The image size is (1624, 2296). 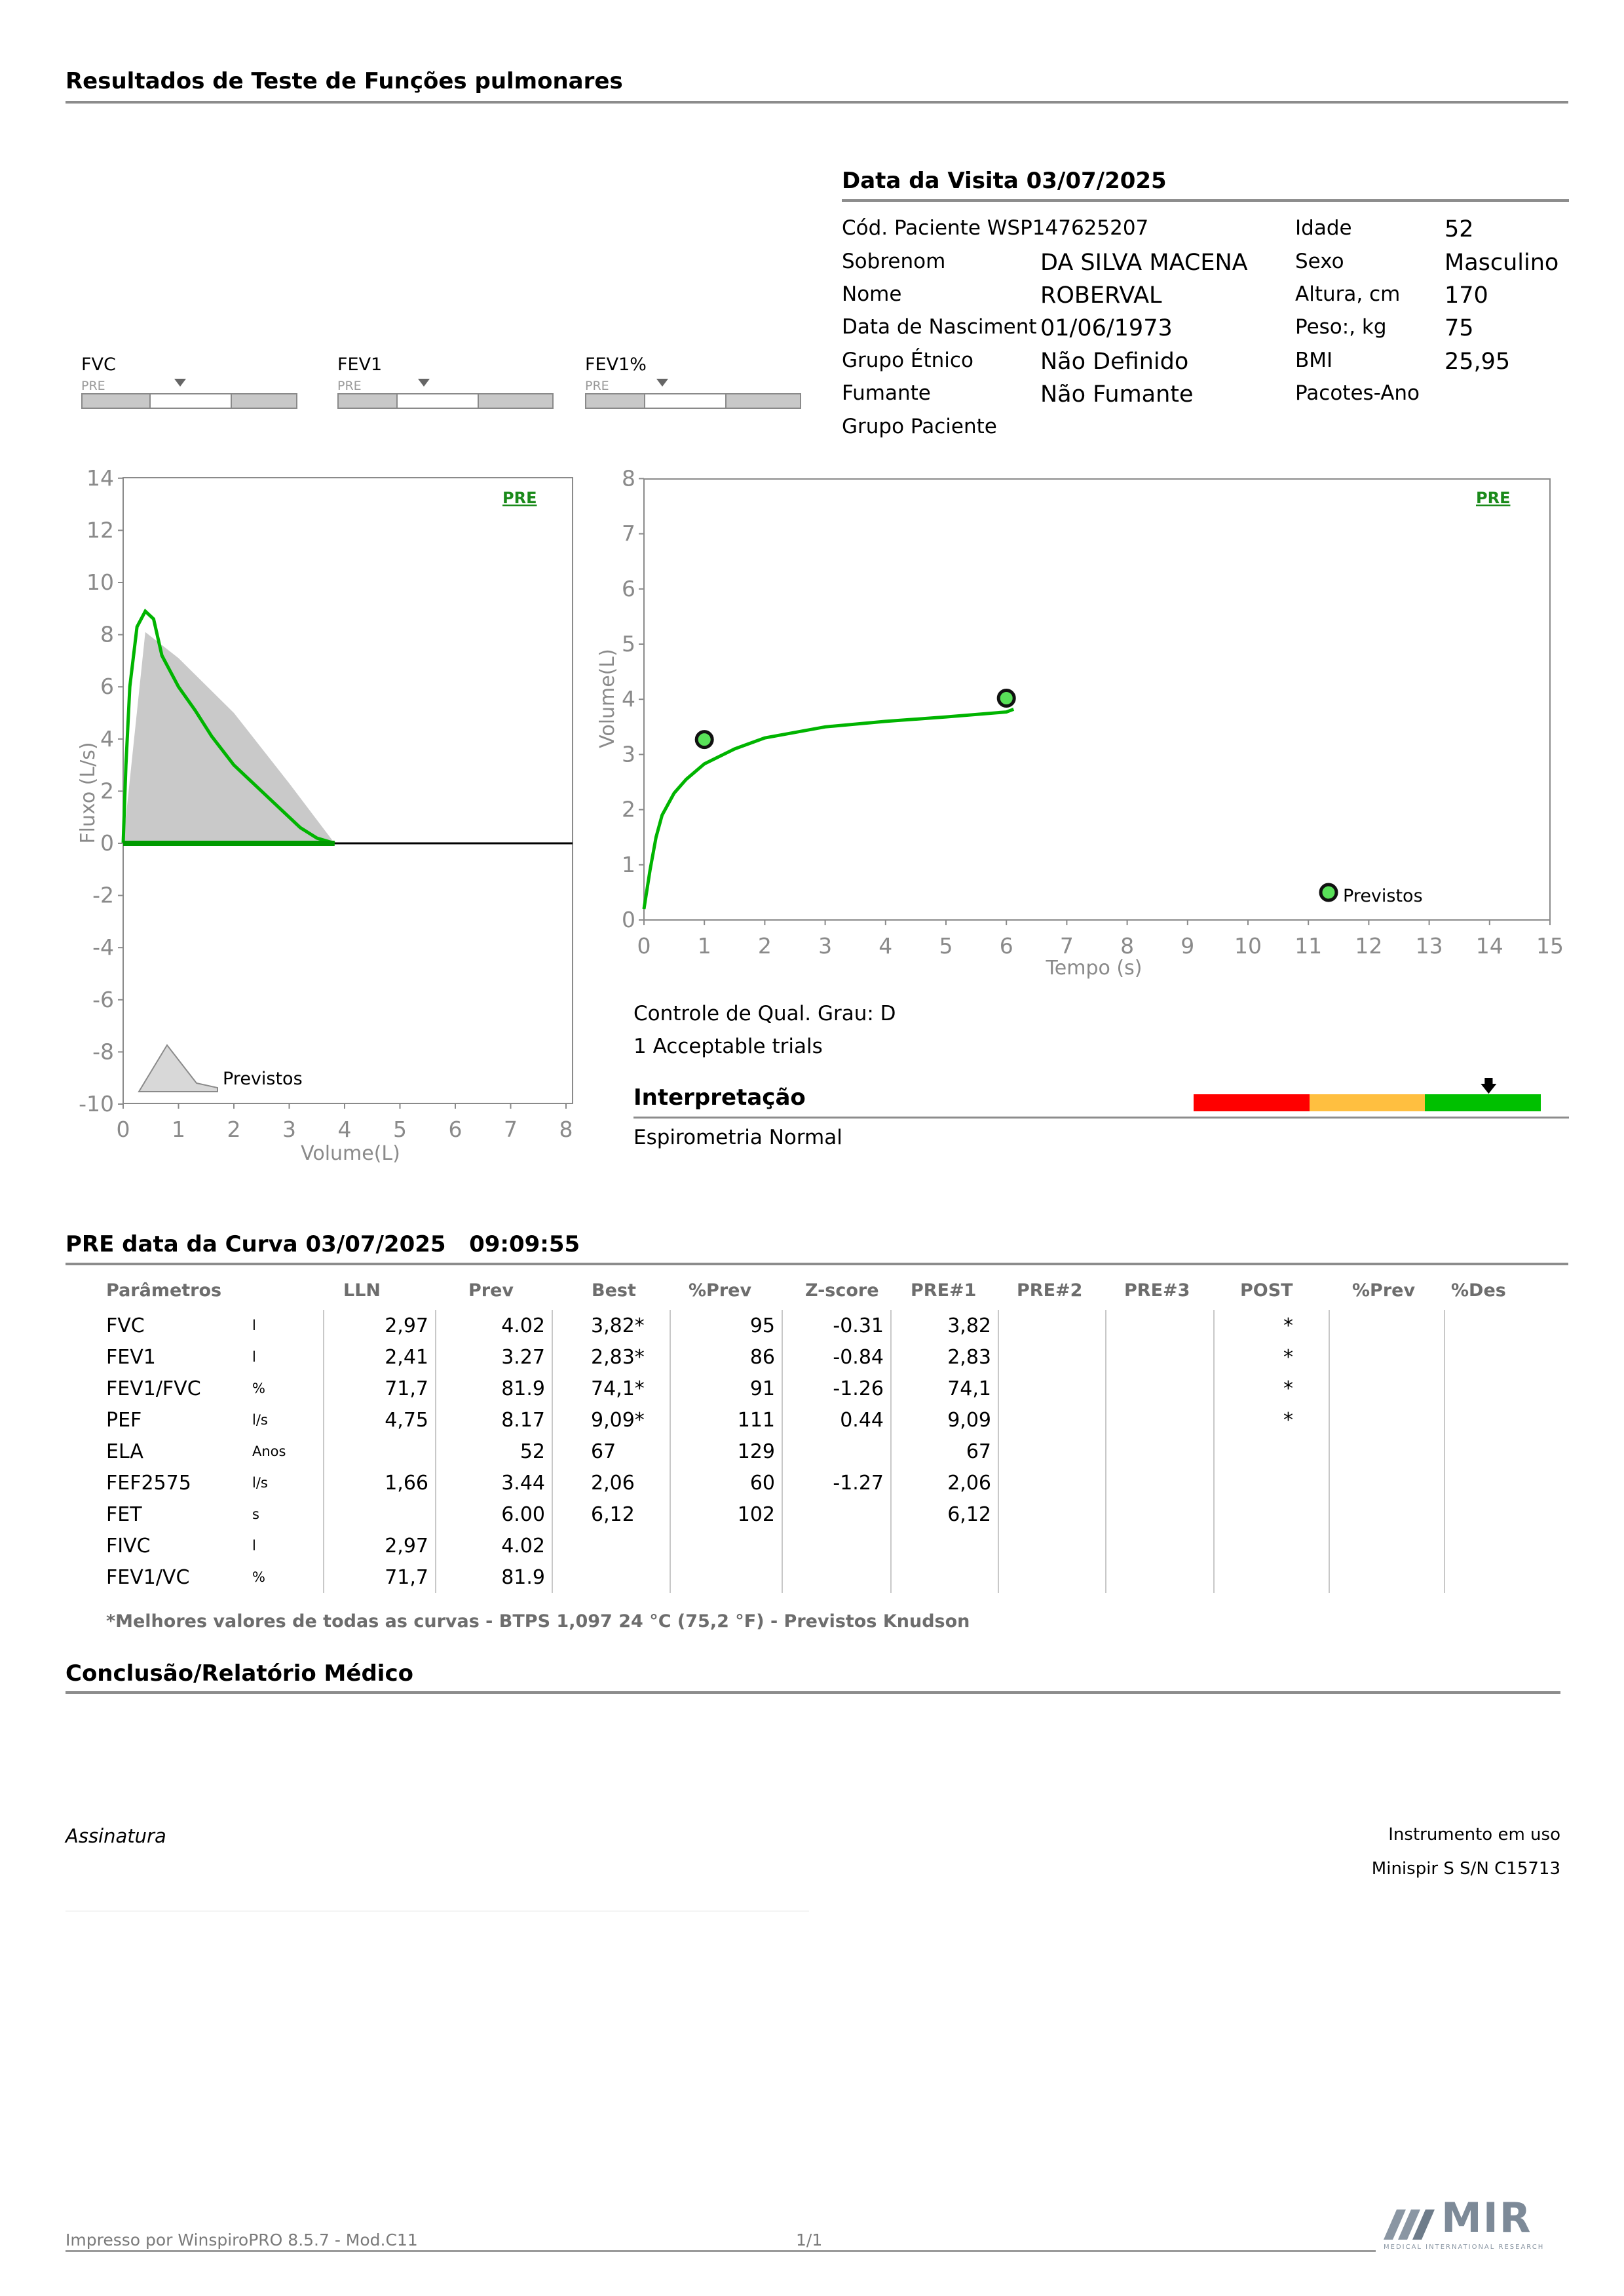 What do you see at coordinates (907, 360) in the screenshot?
I see `ethnic-label: Grupo Étnico` at bounding box center [907, 360].